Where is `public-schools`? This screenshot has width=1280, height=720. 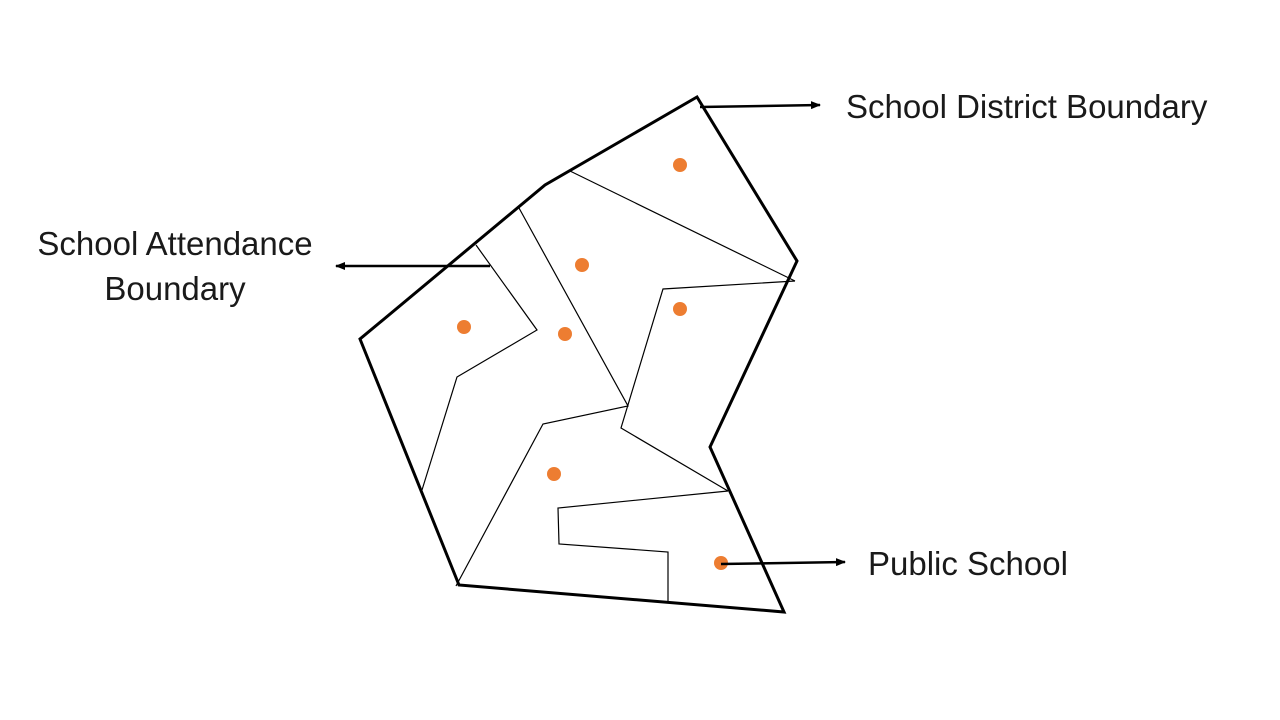
public-schools is located at coordinates (592, 364).